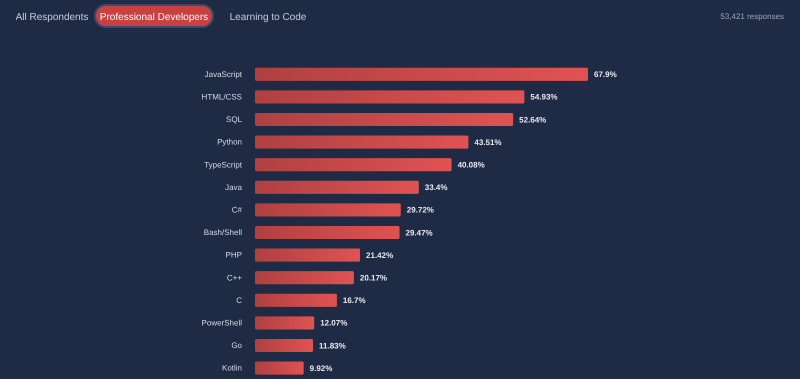 This screenshot has width=800, height=379. Describe the element at coordinates (223, 74) in the screenshot. I see `y-tick-label: JavaScript` at that location.